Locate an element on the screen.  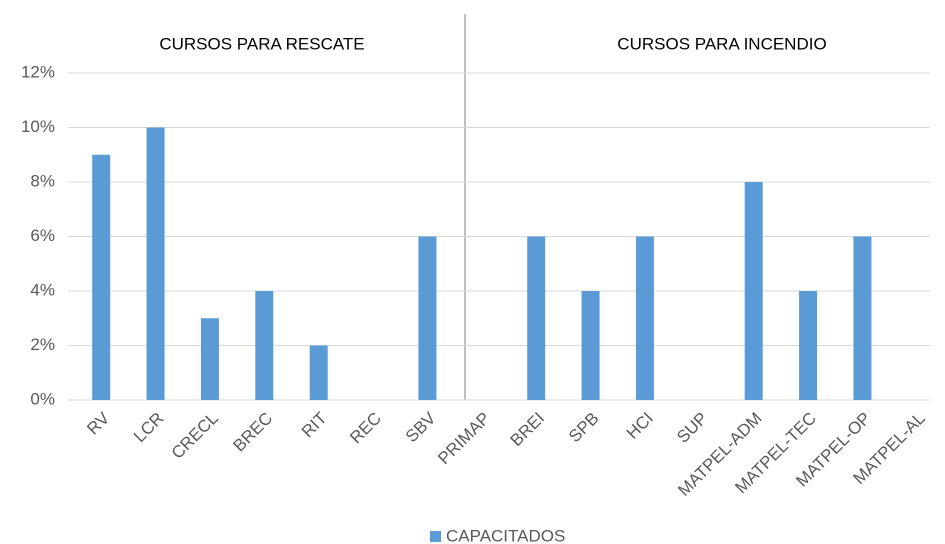
y-tick-label: 2% is located at coordinates (42, 344).